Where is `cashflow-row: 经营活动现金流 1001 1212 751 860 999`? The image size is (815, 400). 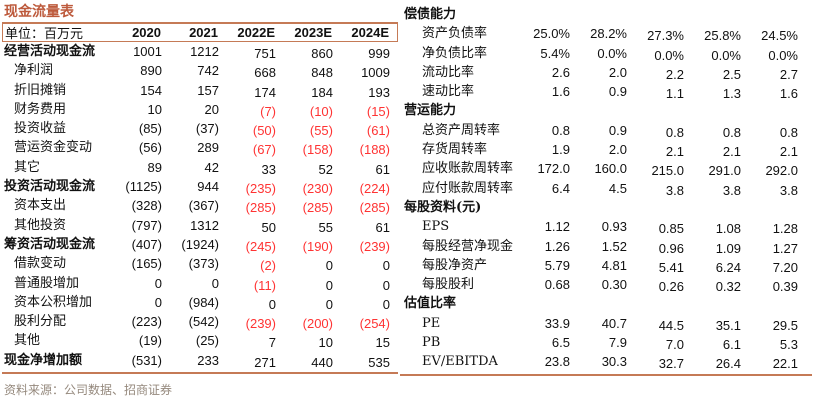 cashflow-row: 经营活动现金流 1001 1212 751 860 999 is located at coordinates (200, 51).